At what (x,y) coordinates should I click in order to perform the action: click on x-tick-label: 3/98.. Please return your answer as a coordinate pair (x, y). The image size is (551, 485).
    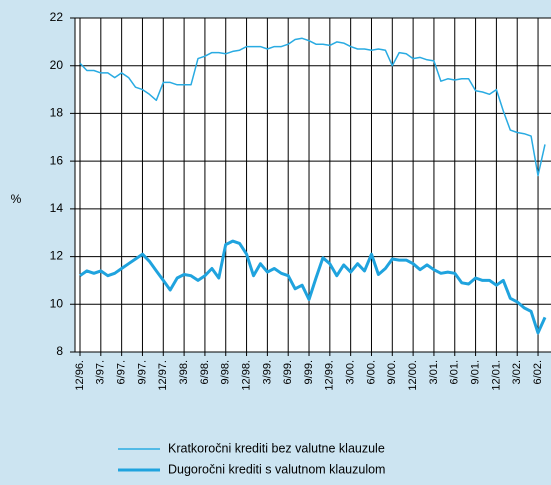
    Looking at the image, I should click on (184, 372).